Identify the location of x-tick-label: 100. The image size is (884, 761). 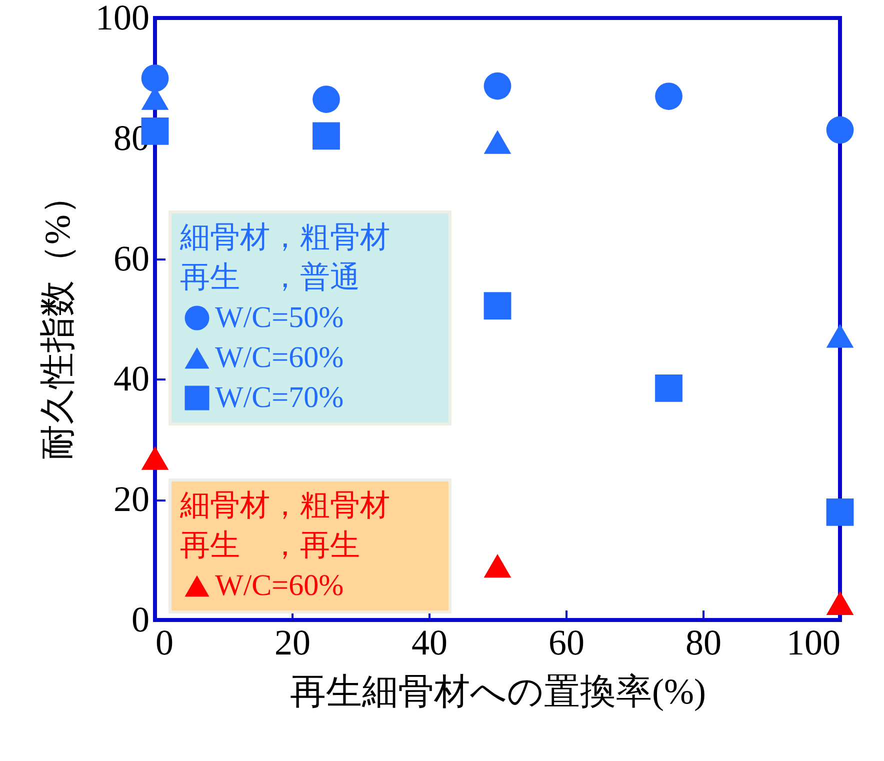
(813, 642).